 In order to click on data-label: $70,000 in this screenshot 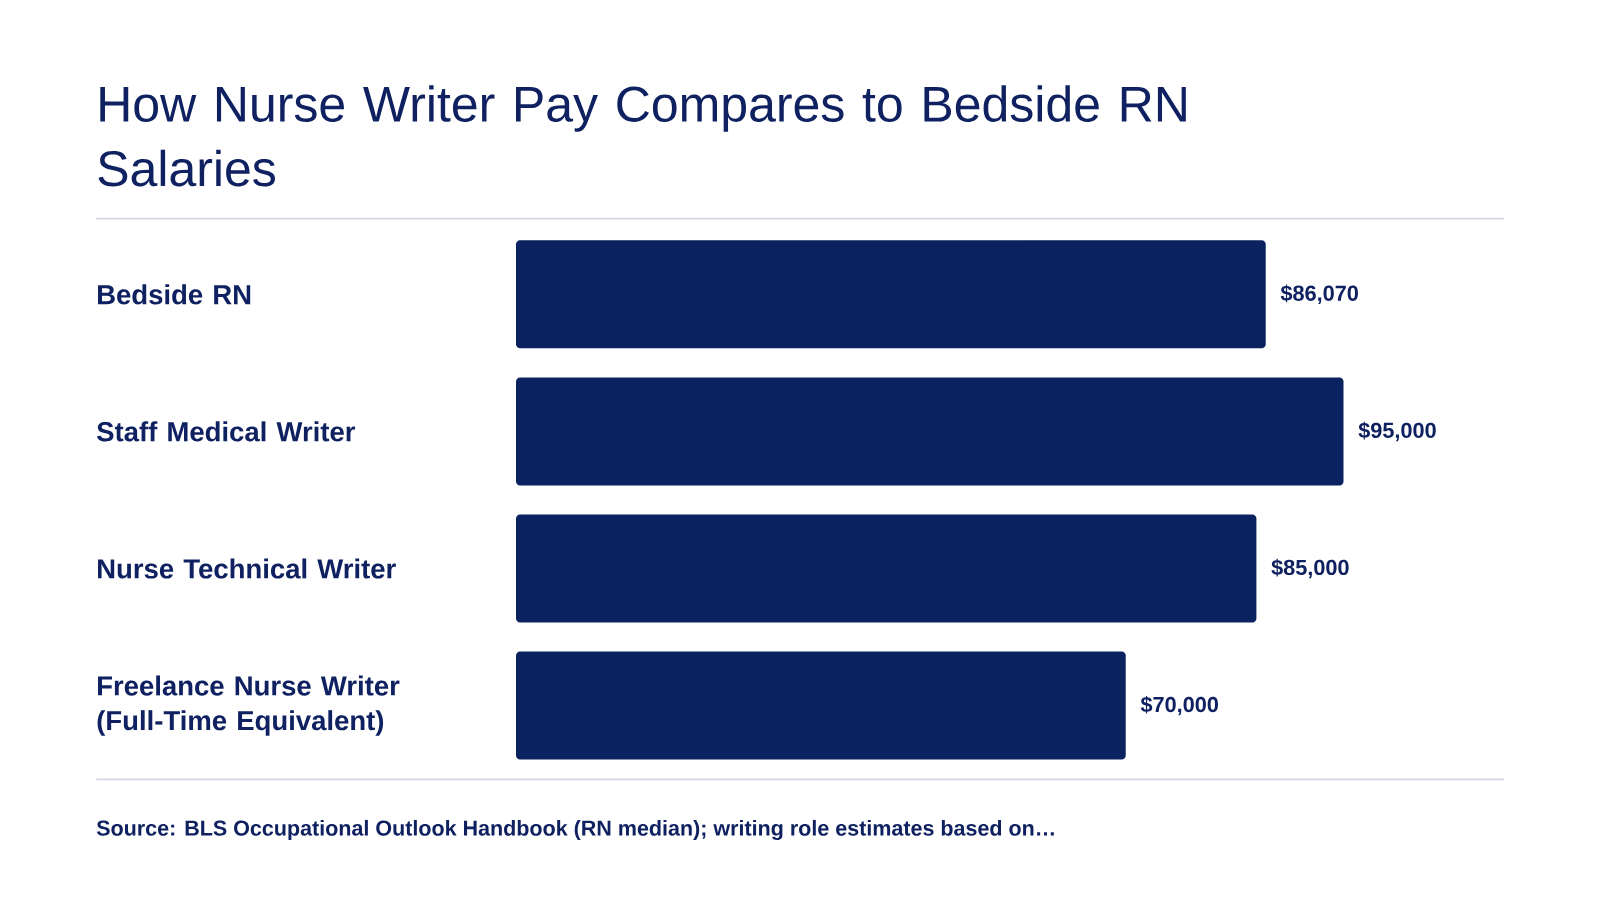, I will do `click(1179, 705)`.